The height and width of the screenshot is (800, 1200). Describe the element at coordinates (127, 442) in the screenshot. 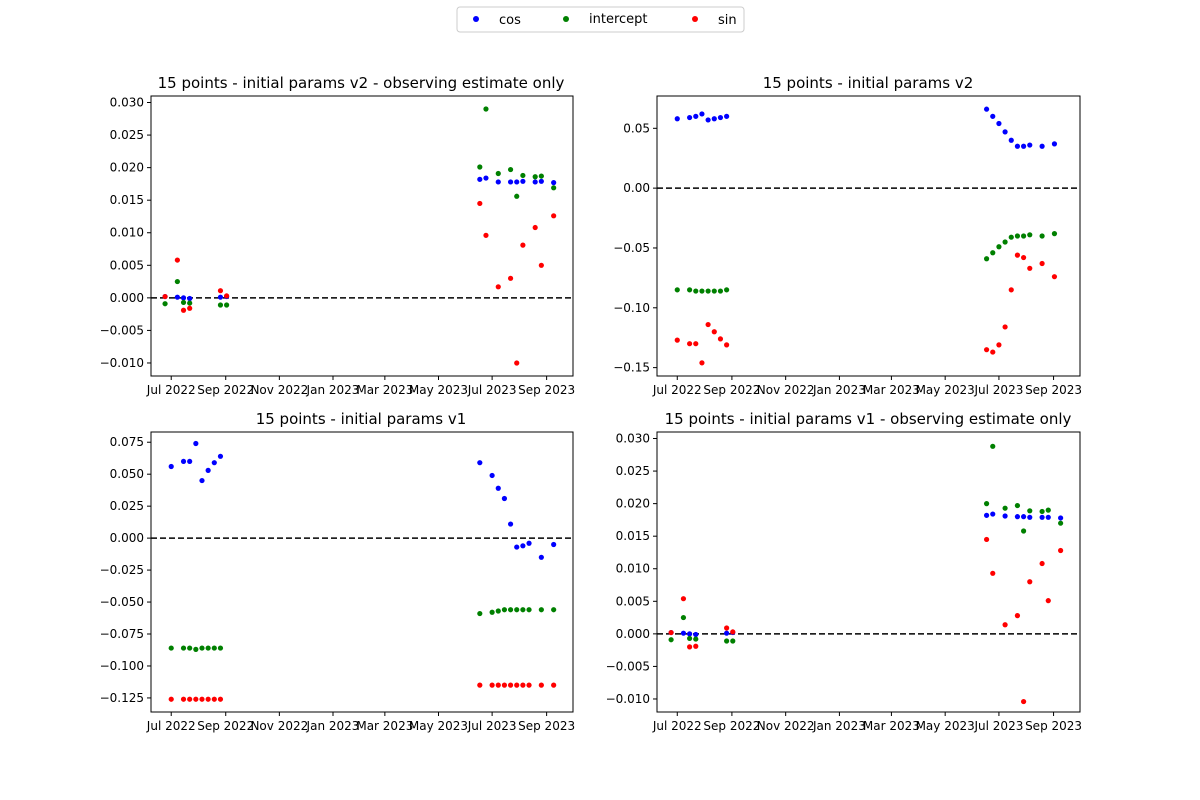

I see `y-tick-label: 0.075` at that location.